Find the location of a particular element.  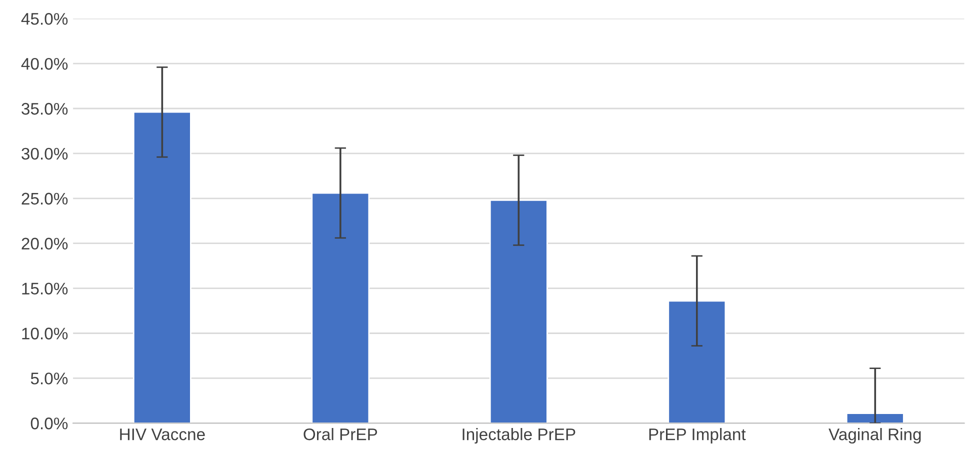

x-tick-label: Vaginal Ring is located at coordinates (874, 436).